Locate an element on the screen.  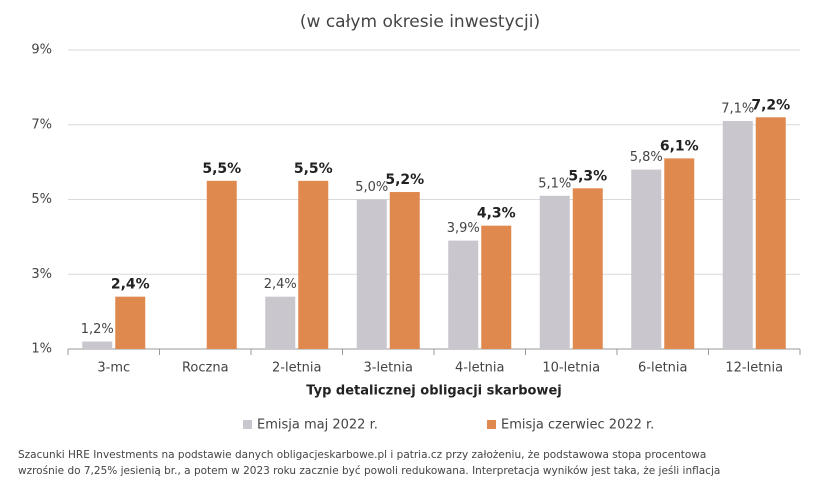
value-label: 5,2% is located at coordinates (404, 180).